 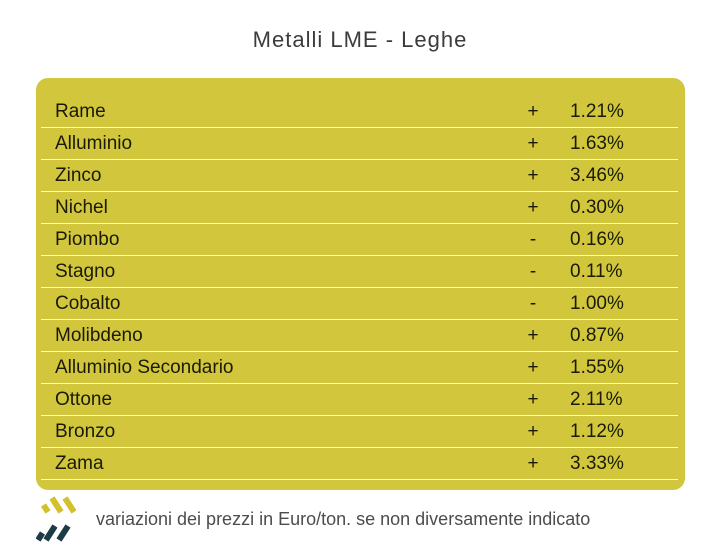 What do you see at coordinates (359, 208) in the screenshot?
I see `table-row: Nichel + 0.30%` at bounding box center [359, 208].